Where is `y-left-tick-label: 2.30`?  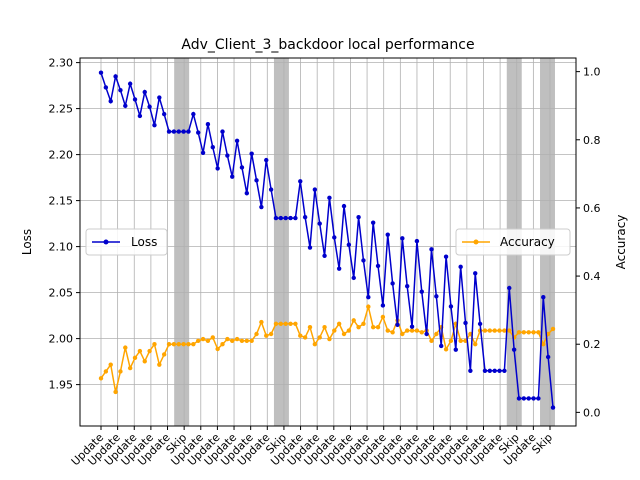
y-left-tick-label: 2.30 is located at coordinates (61, 63).